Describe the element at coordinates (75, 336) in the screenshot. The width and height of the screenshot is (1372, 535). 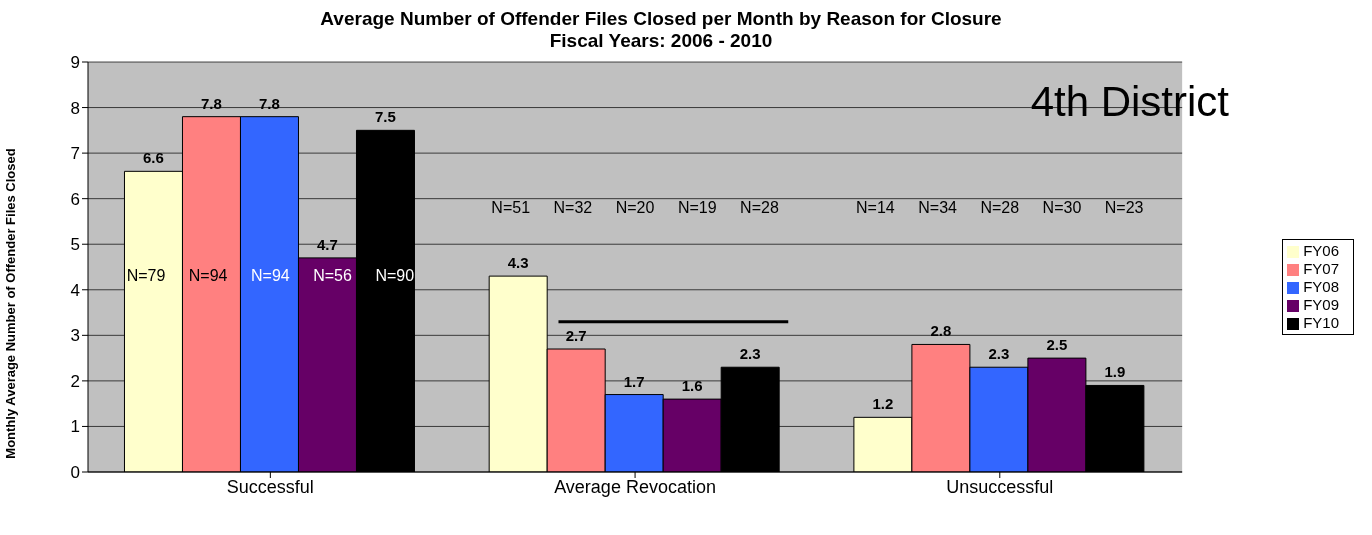
I see `y-tick-label: 3` at that location.